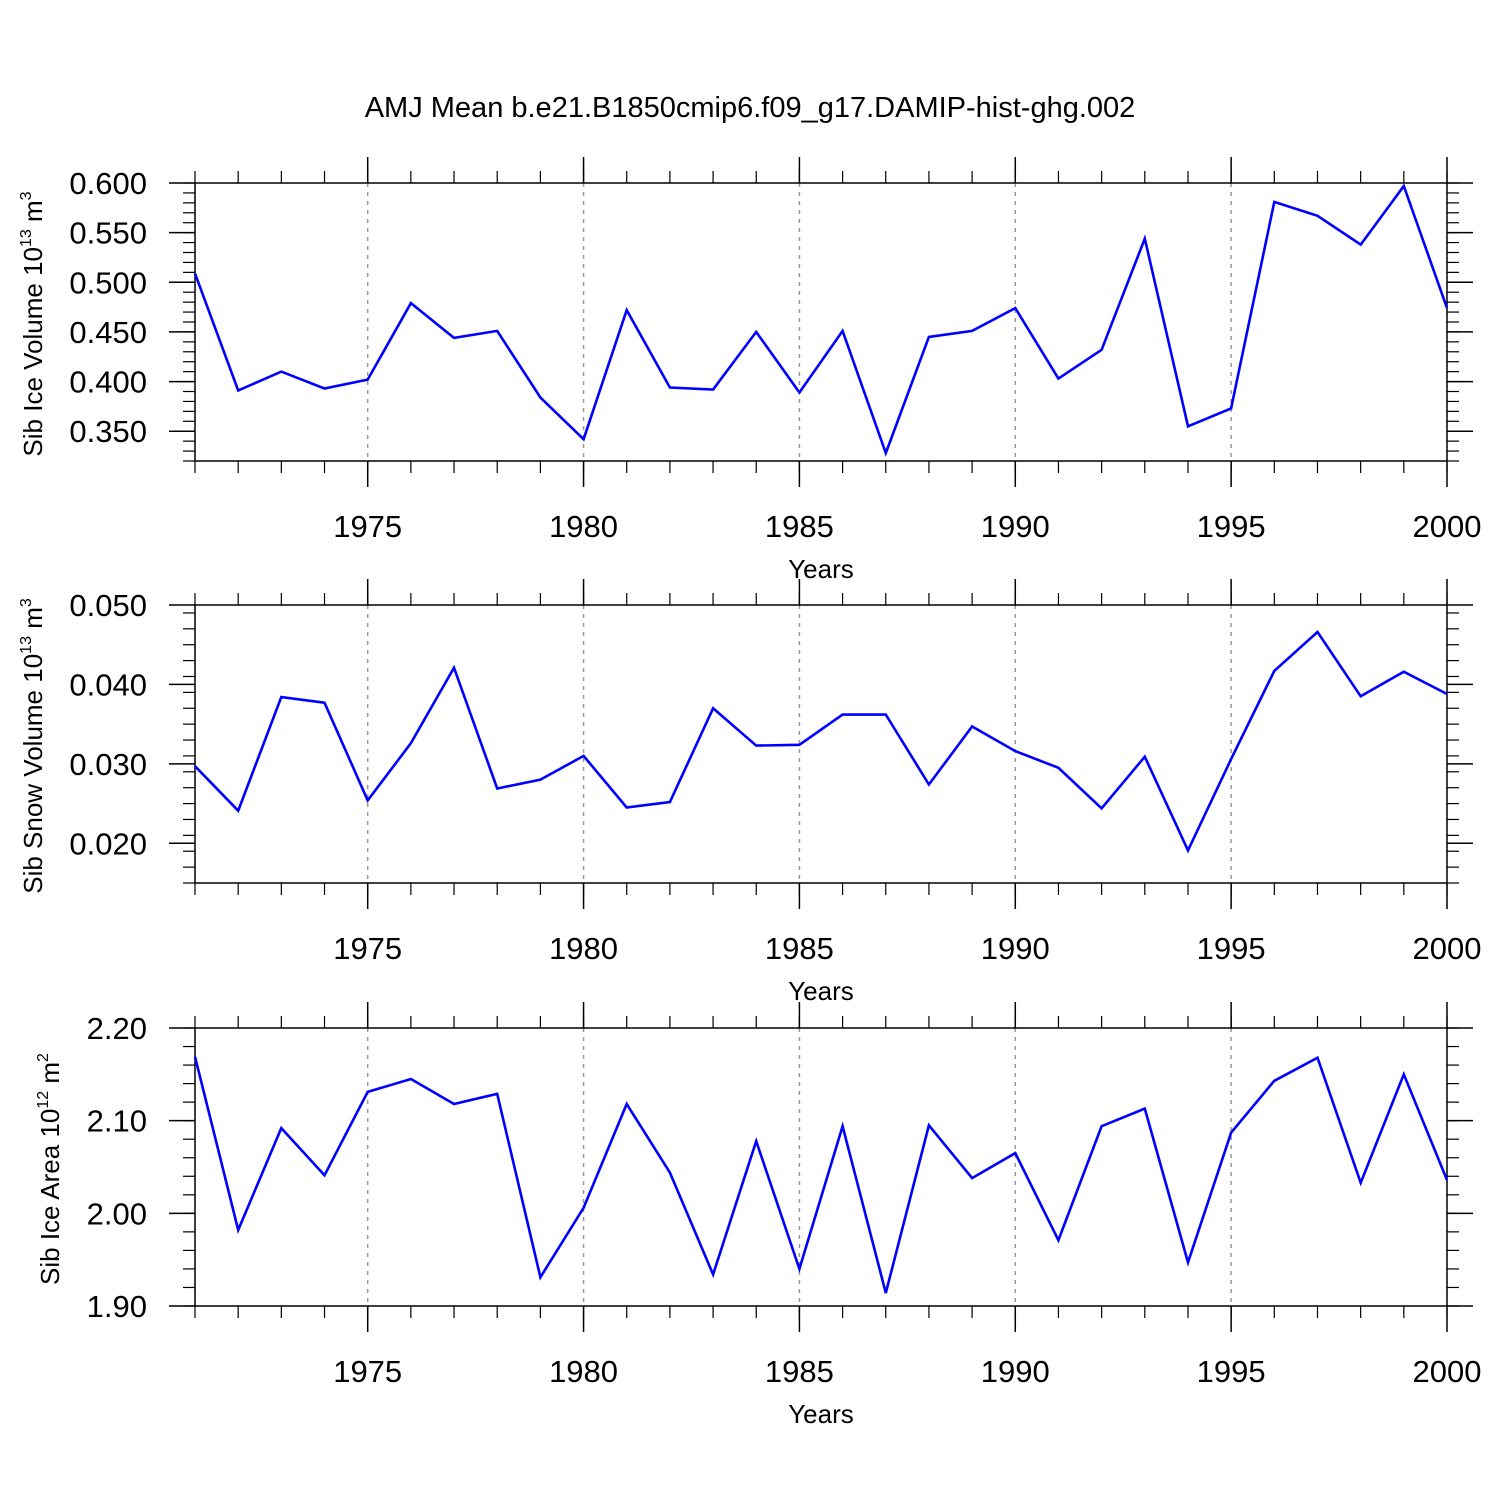  Describe the element at coordinates (33, 774) in the screenshot. I see `y-axis-label-text: Sib Snow Volume 10` at that location.